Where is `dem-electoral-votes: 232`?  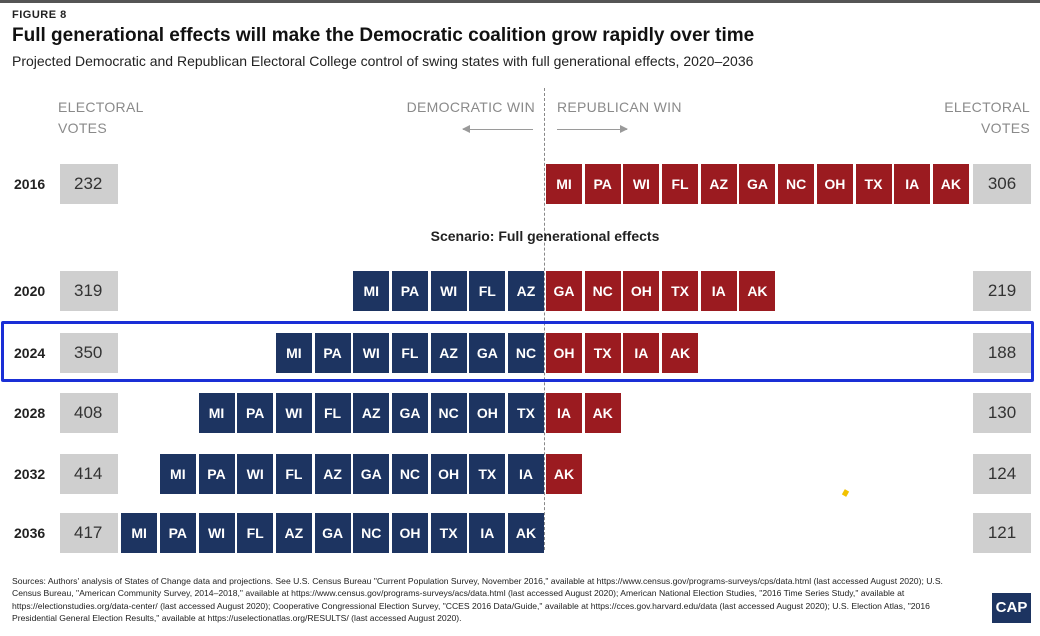
dem-electoral-votes: 232 is located at coordinates (89, 184).